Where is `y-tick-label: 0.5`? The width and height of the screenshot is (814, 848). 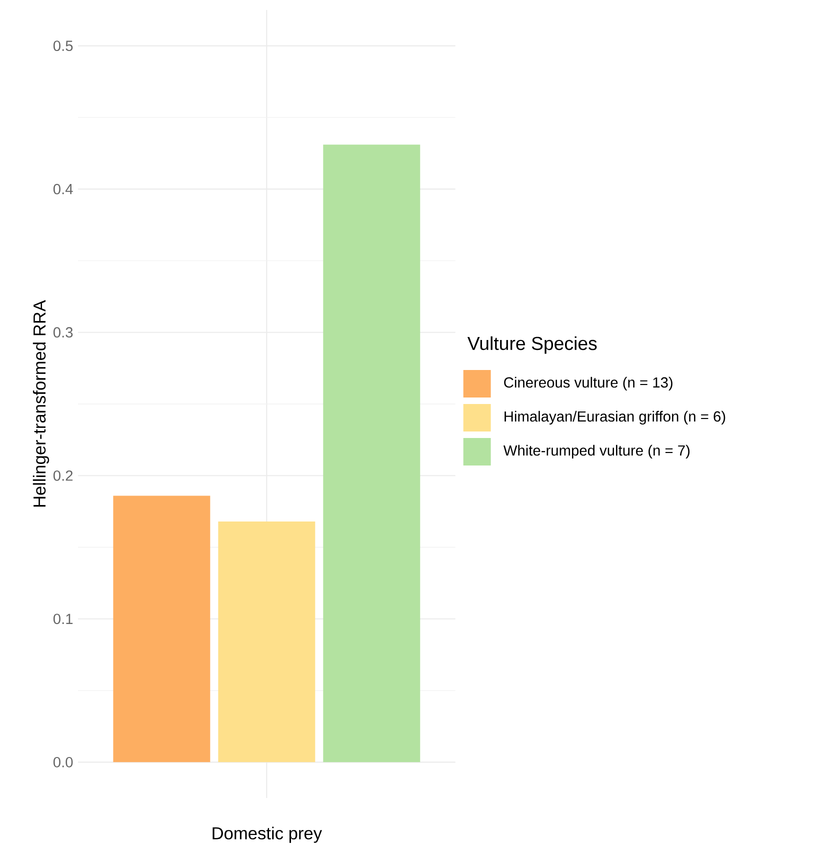 y-tick-label: 0.5 is located at coordinates (63, 46).